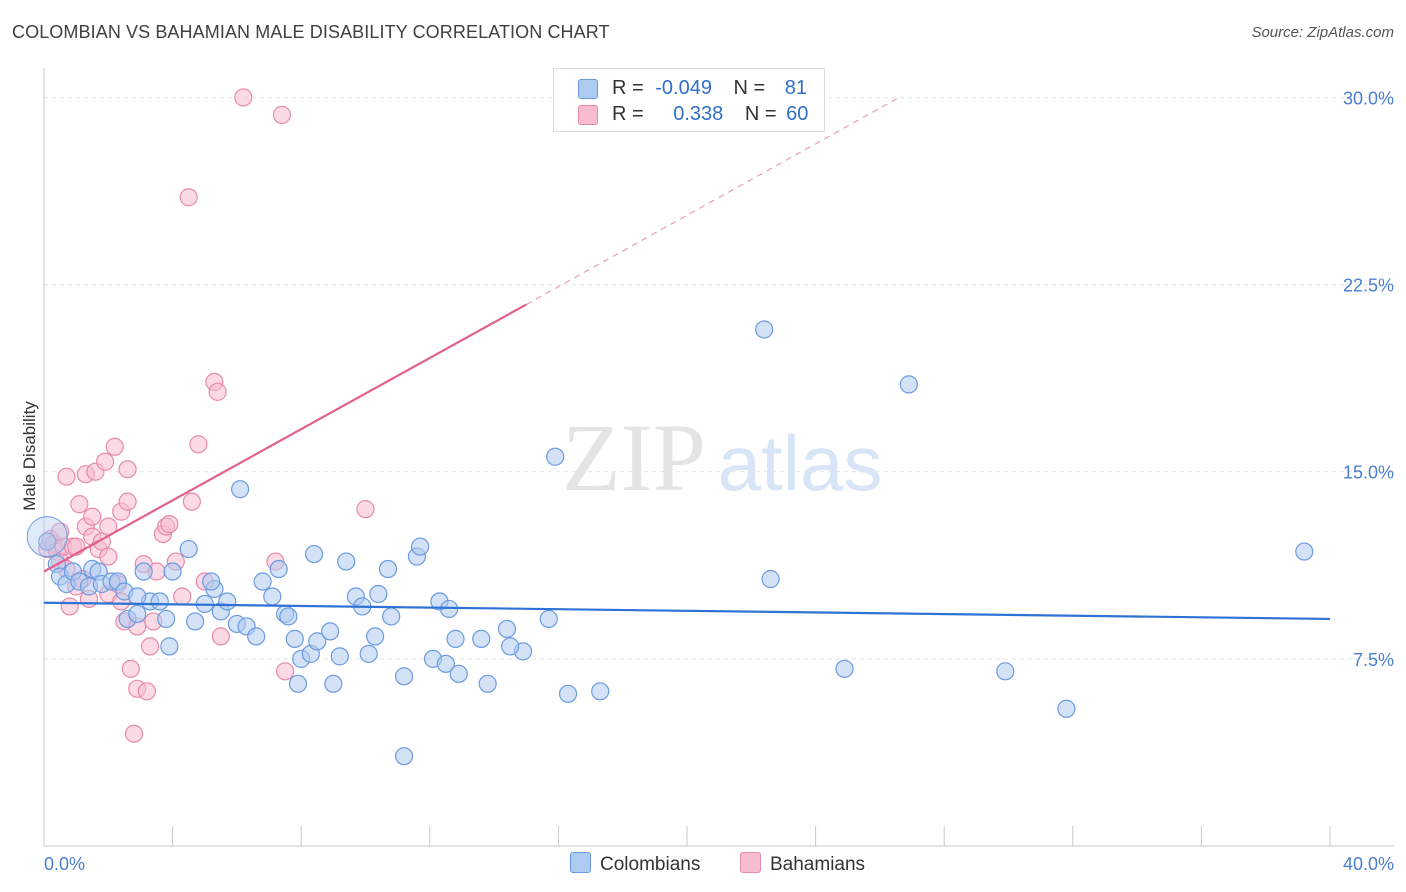 The width and height of the screenshot is (1406, 892). What do you see at coordinates (1368, 378) in the screenshot?
I see `y-tick-labels: 7.5% 15.0% 22.5% 30.0%` at bounding box center [1368, 378].